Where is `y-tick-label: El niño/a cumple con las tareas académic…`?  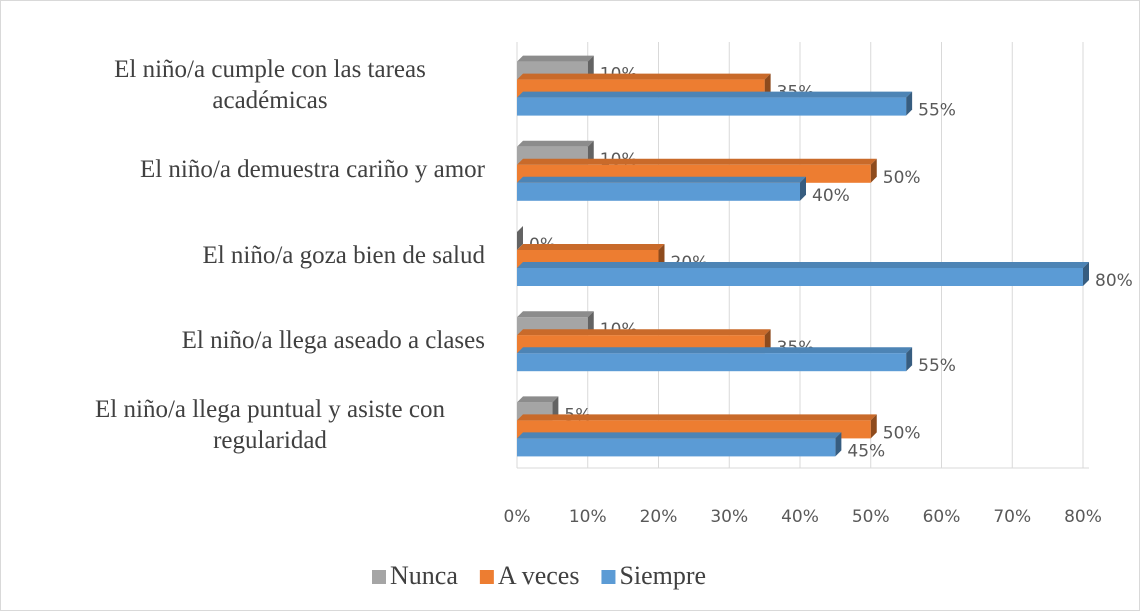 y-tick-label: El niño/a cumple con las tareas académic… is located at coordinates (270, 84).